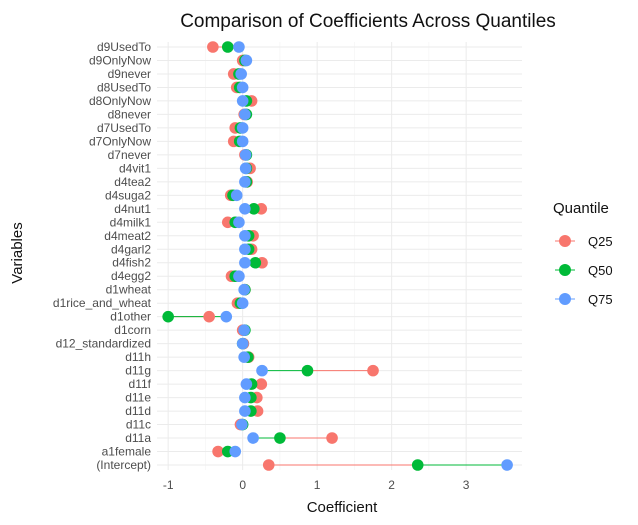  I want to click on y-tick-label: d1other, so click(130, 317).